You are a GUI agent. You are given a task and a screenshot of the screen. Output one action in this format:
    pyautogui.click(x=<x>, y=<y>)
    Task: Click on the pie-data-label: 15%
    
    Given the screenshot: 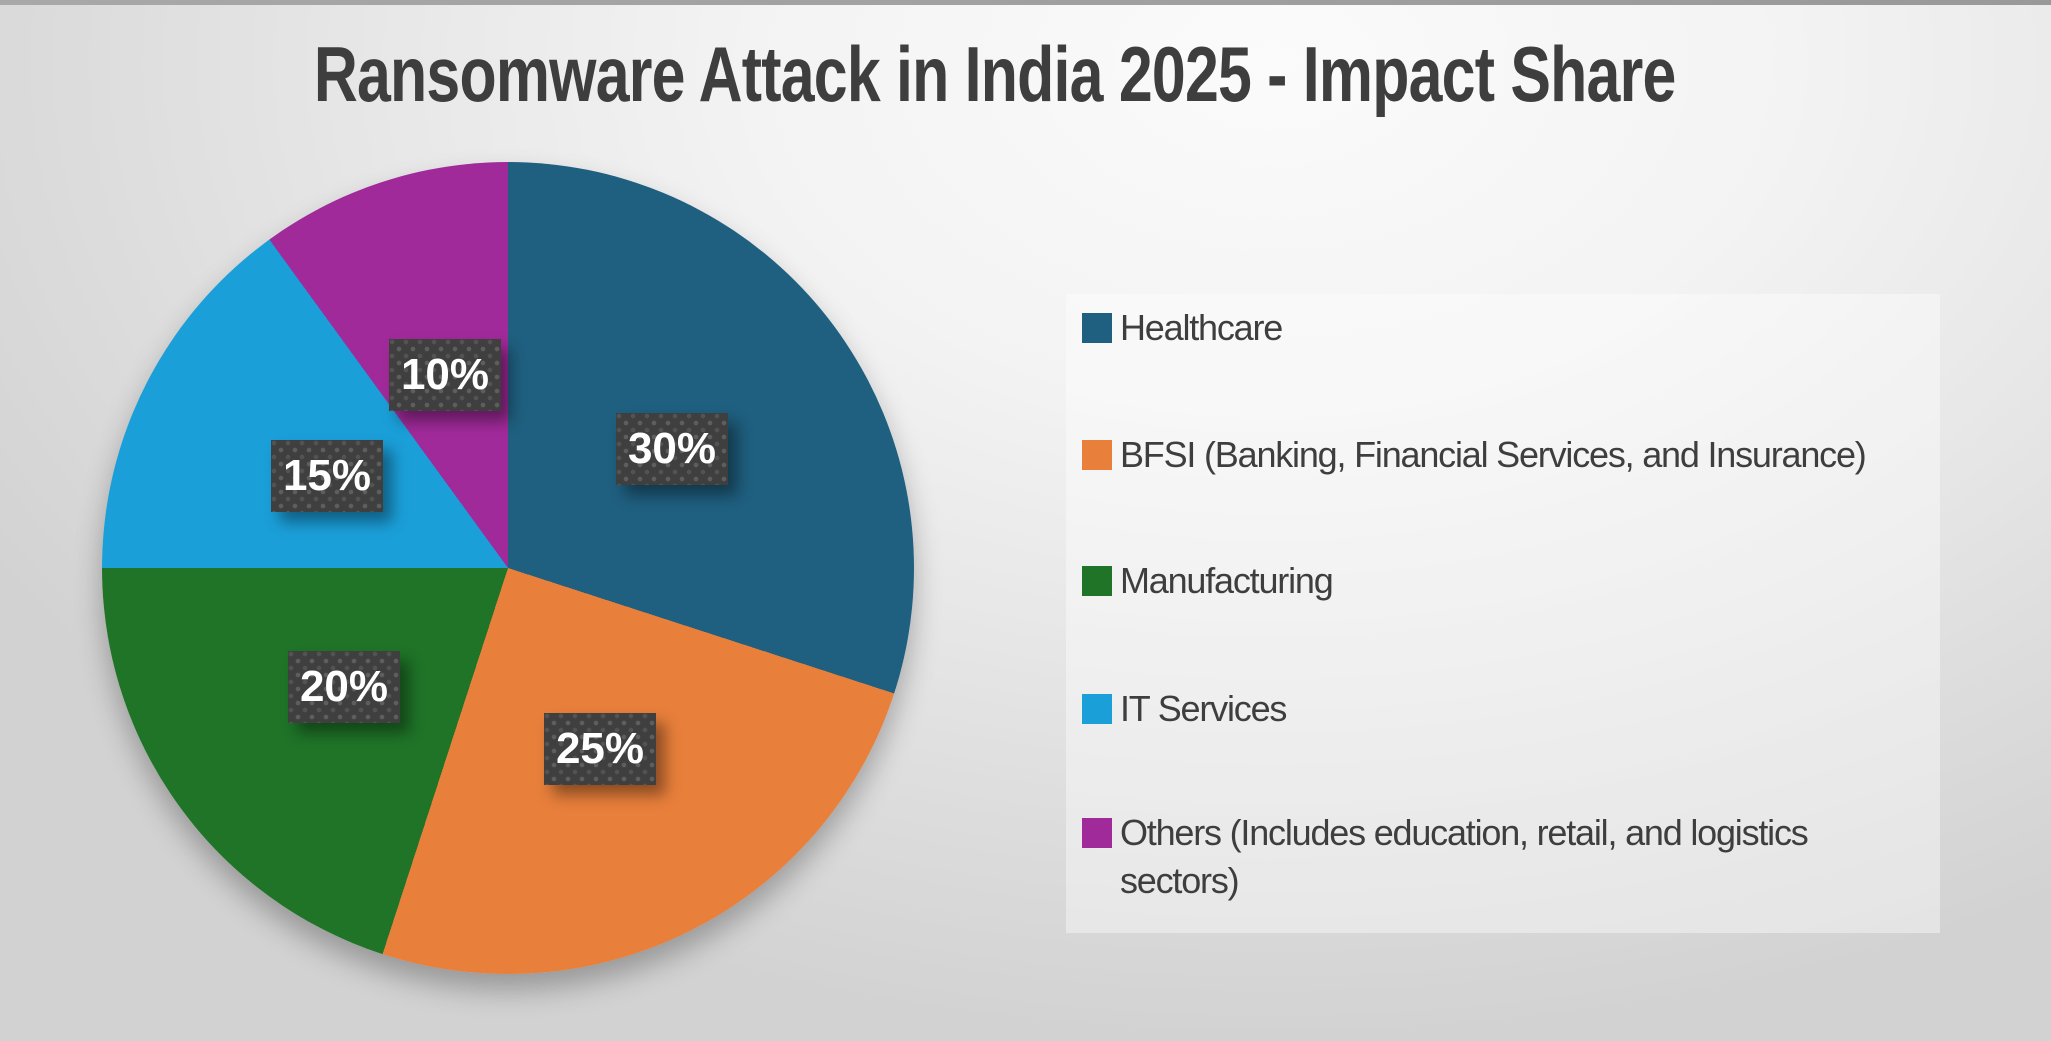 What is the action you would take?
    pyautogui.click(x=327, y=476)
    